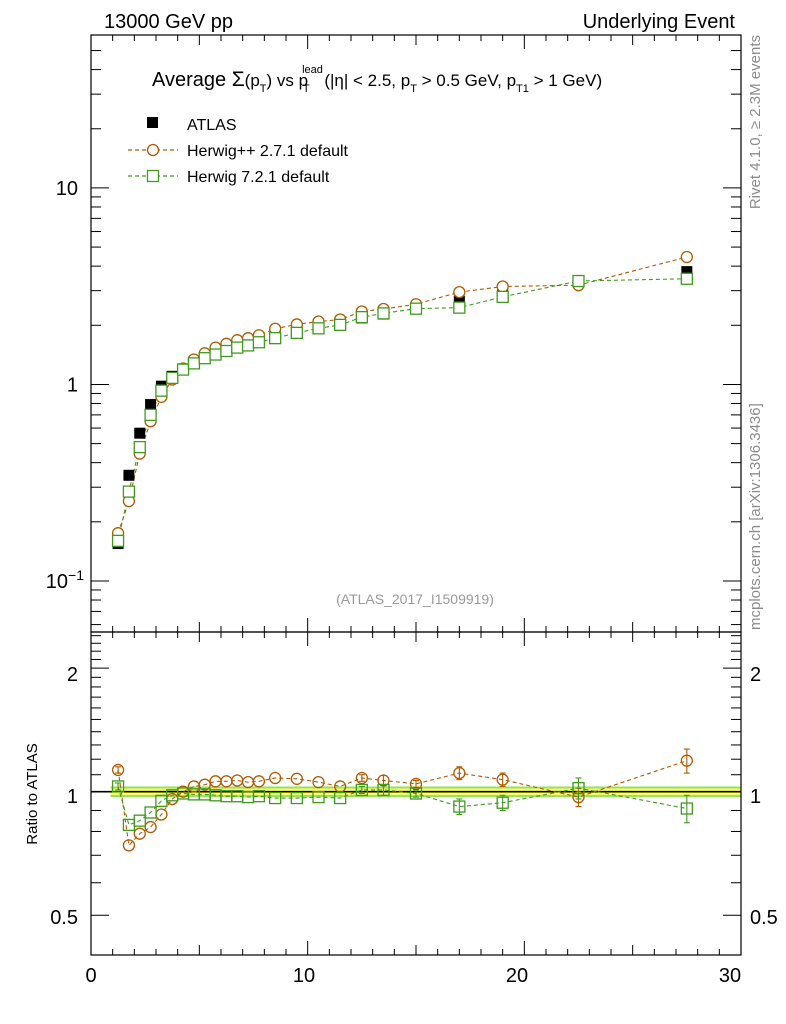 The width and height of the screenshot is (786, 1024). What do you see at coordinates (90, 976) in the screenshot?
I see `x-tick-label-0: 0` at bounding box center [90, 976].